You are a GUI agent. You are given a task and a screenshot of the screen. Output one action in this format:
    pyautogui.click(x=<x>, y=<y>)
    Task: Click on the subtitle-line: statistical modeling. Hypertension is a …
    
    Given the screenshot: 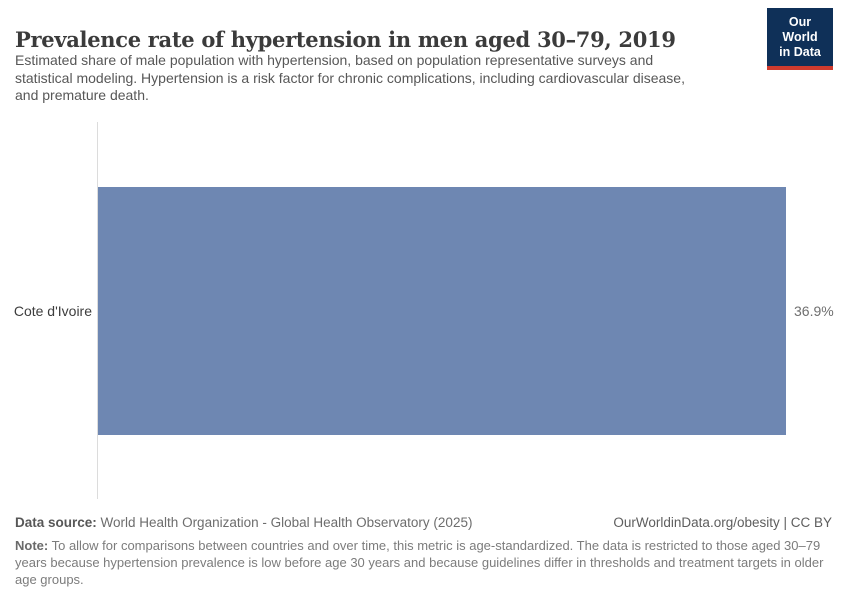 What is the action you would take?
    pyautogui.click(x=350, y=77)
    